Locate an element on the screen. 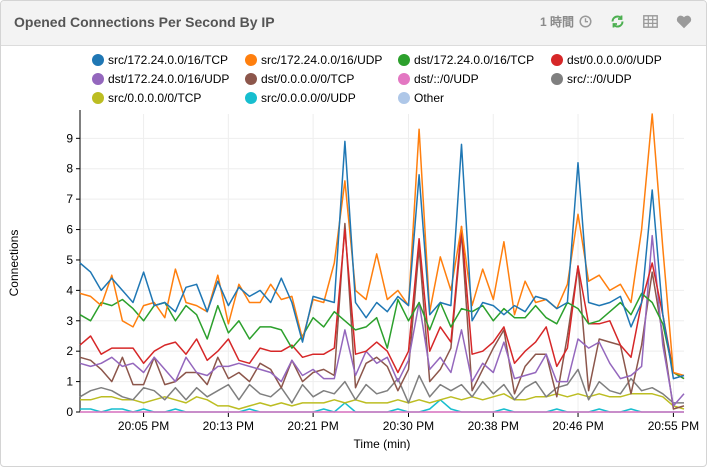 The height and width of the screenshot is (467, 707). legend-label: src/0.0.0.0/0/TCP is located at coordinates (154, 98).